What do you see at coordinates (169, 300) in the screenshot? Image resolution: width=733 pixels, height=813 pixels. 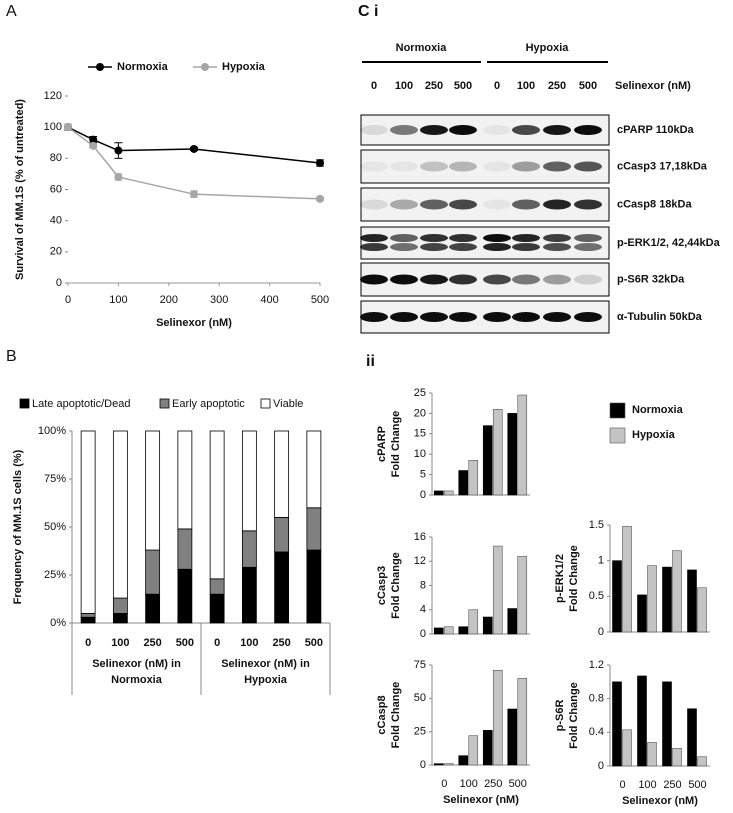 I see `x-tick-label: 200` at bounding box center [169, 300].